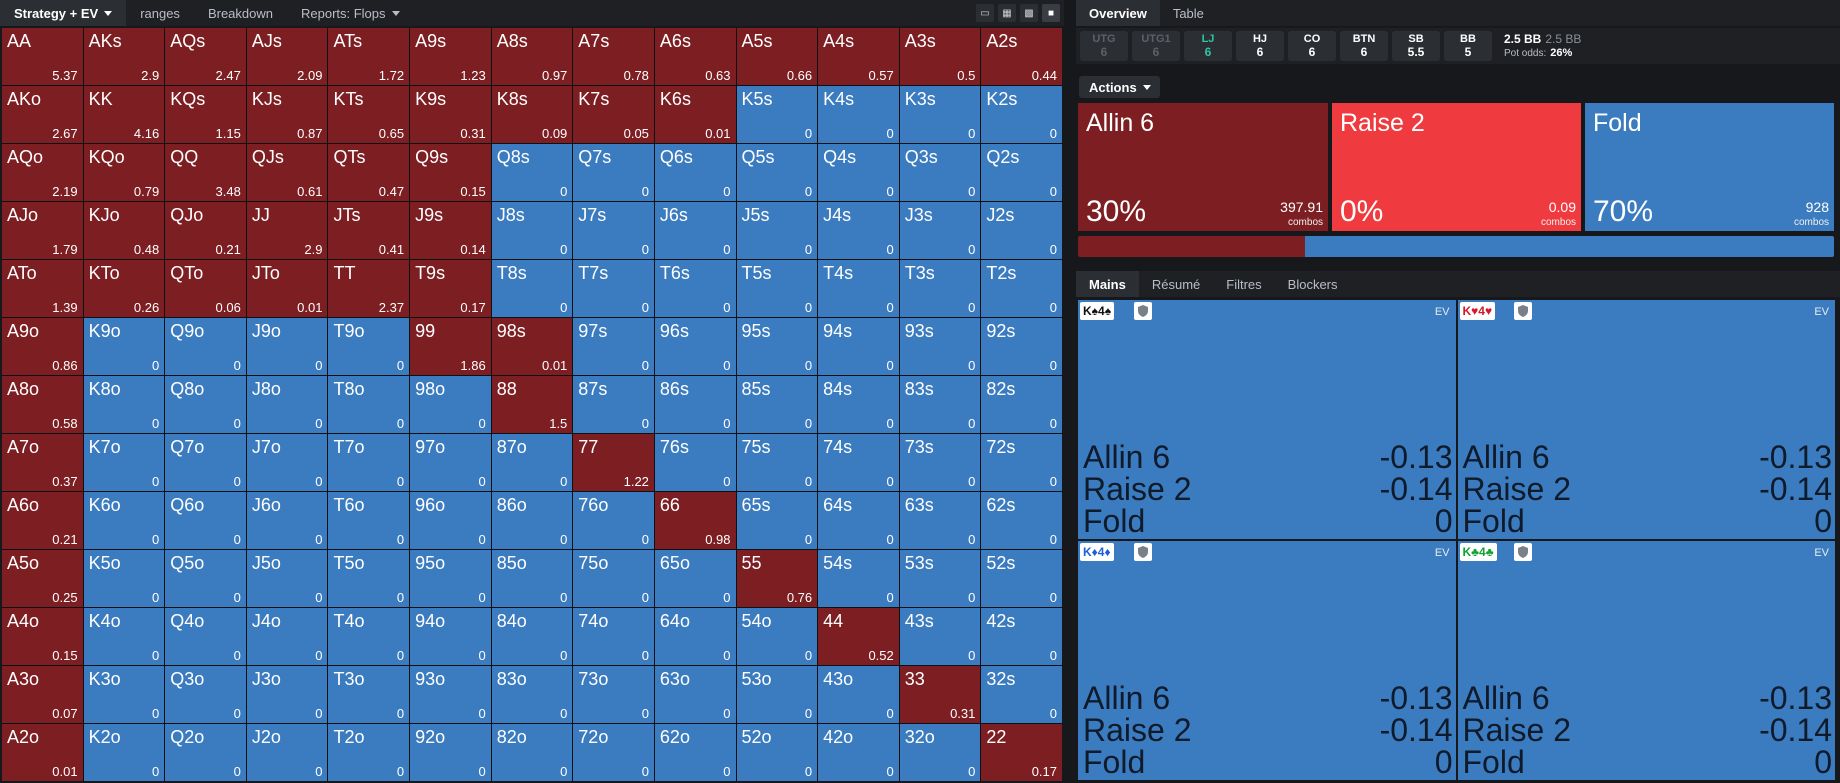  What do you see at coordinates (1021, 520) in the screenshot?
I see `hand-cell: 62s 0` at bounding box center [1021, 520].